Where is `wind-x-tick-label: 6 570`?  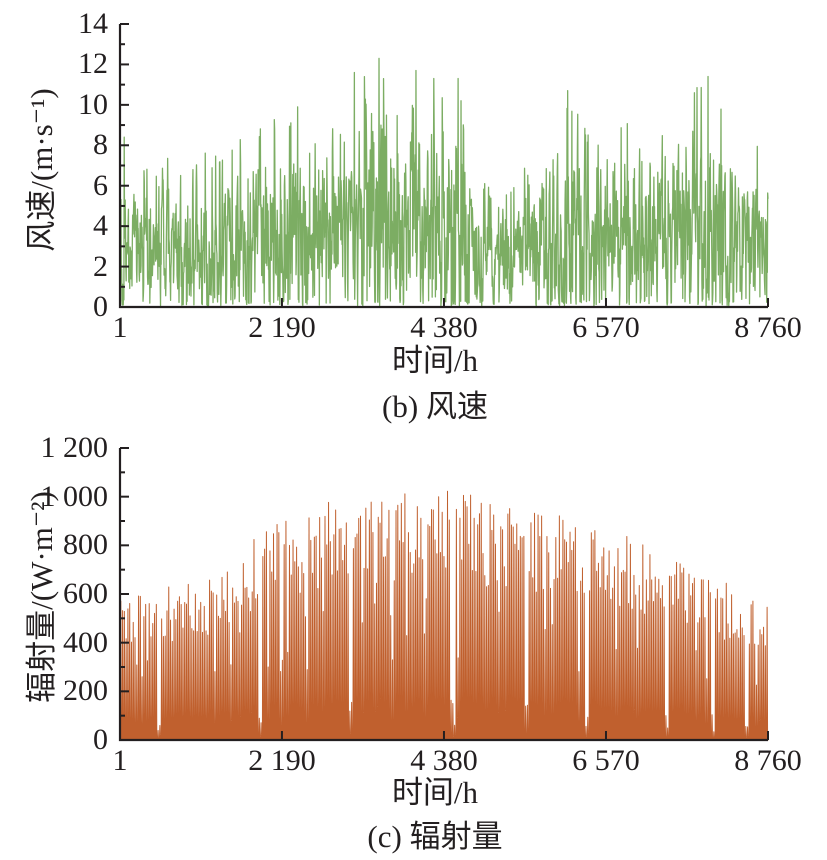
wind-x-tick-label: 6 570 is located at coordinates (606, 327).